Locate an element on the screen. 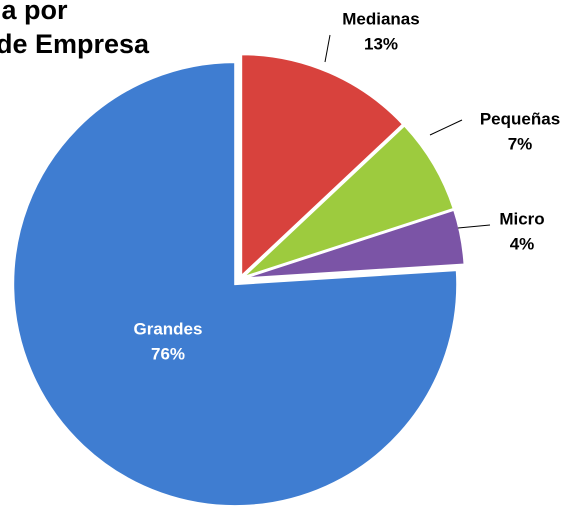 The image size is (573, 508). data-value: 7% is located at coordinates (520, 143).